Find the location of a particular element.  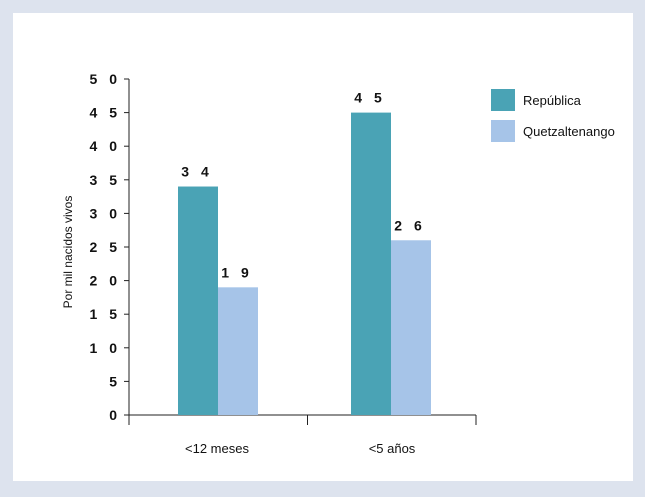

data-label: 4 5 is located at coordinates (369, 98).